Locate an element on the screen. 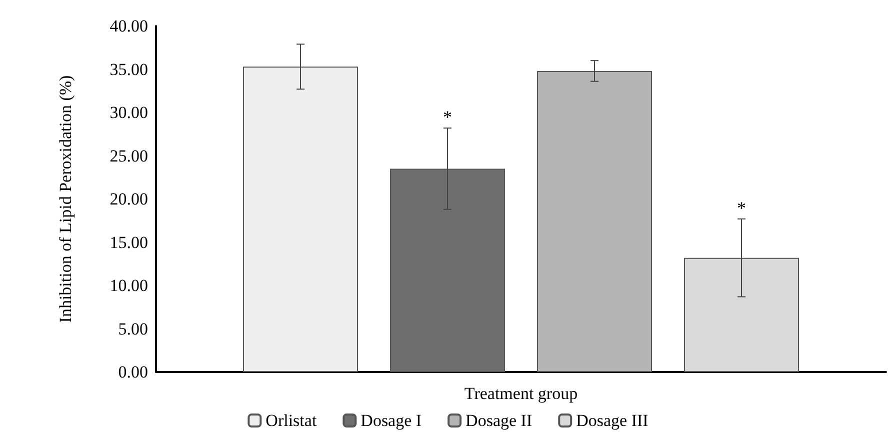  legend-label: Dosage I is located at coordinates (391, 420).